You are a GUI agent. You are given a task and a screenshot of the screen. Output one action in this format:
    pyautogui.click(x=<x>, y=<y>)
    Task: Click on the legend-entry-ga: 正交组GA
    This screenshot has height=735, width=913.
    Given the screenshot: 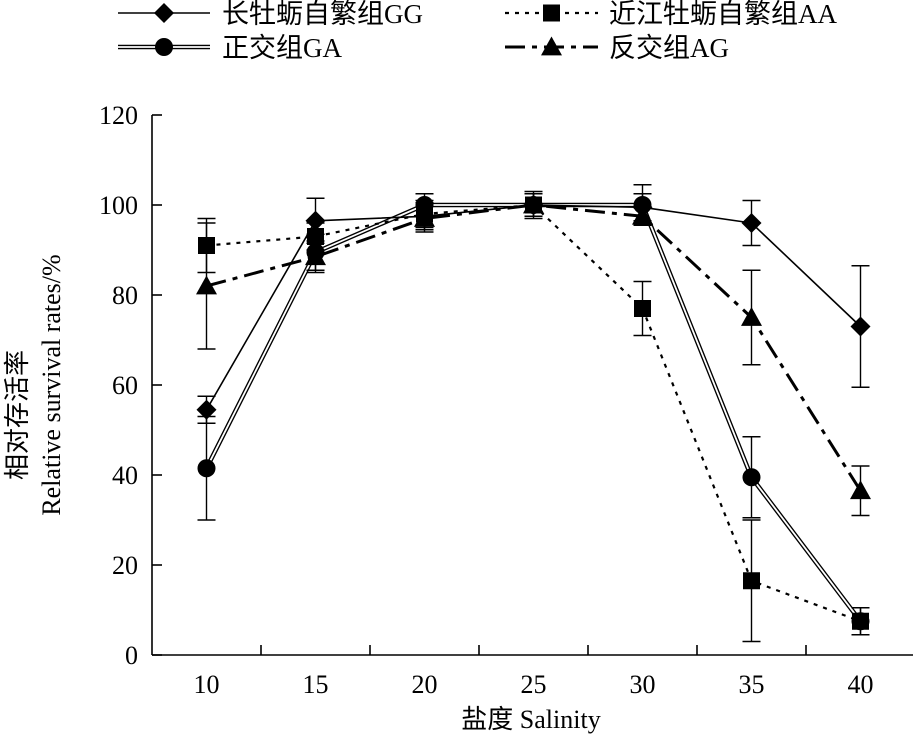 What is the action you would take?
    pyautogui.click(x=230, y=48)
    